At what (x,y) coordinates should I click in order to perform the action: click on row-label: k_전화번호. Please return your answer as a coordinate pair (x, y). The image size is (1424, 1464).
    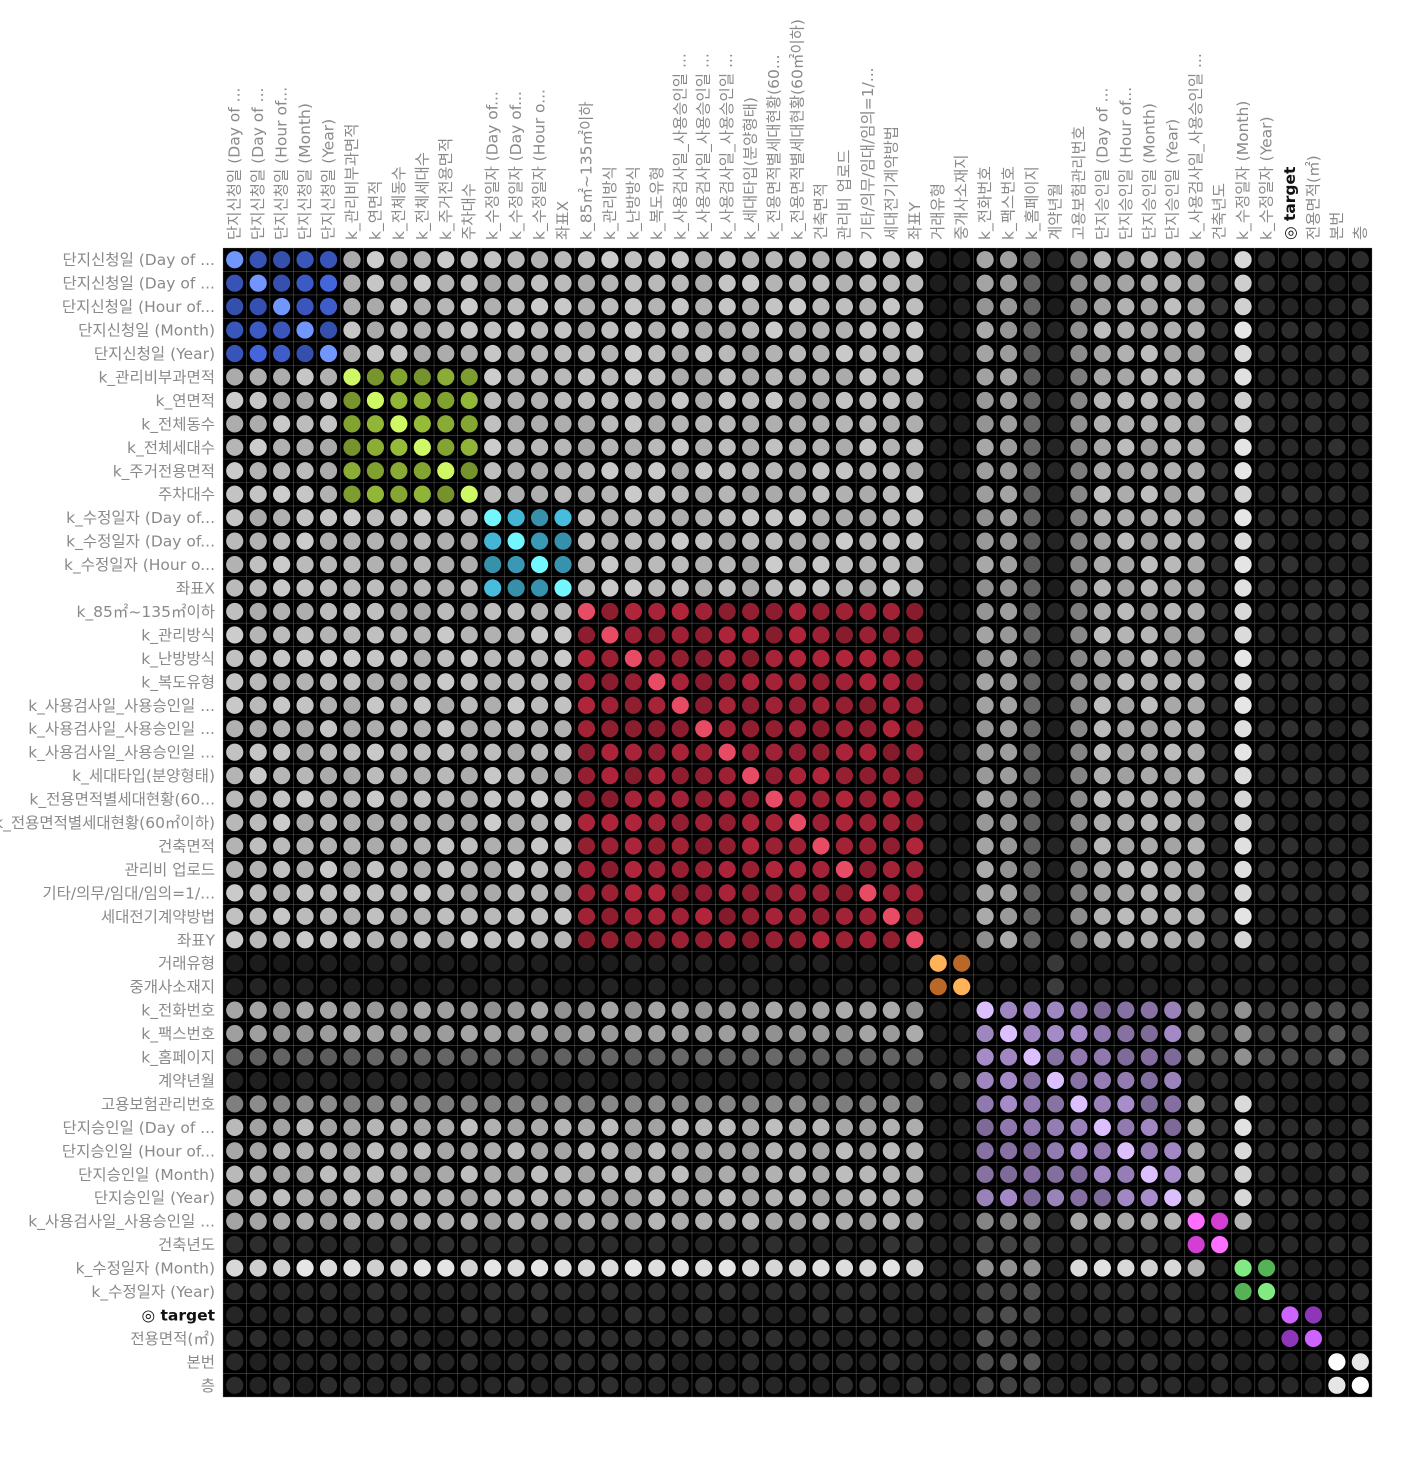
    Looking at the image, I should click on (178, 1011).